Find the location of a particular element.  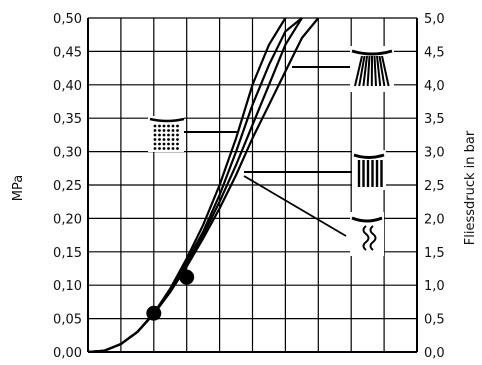

right-tick-label: 4,0 is located at coordinates (434, 86).